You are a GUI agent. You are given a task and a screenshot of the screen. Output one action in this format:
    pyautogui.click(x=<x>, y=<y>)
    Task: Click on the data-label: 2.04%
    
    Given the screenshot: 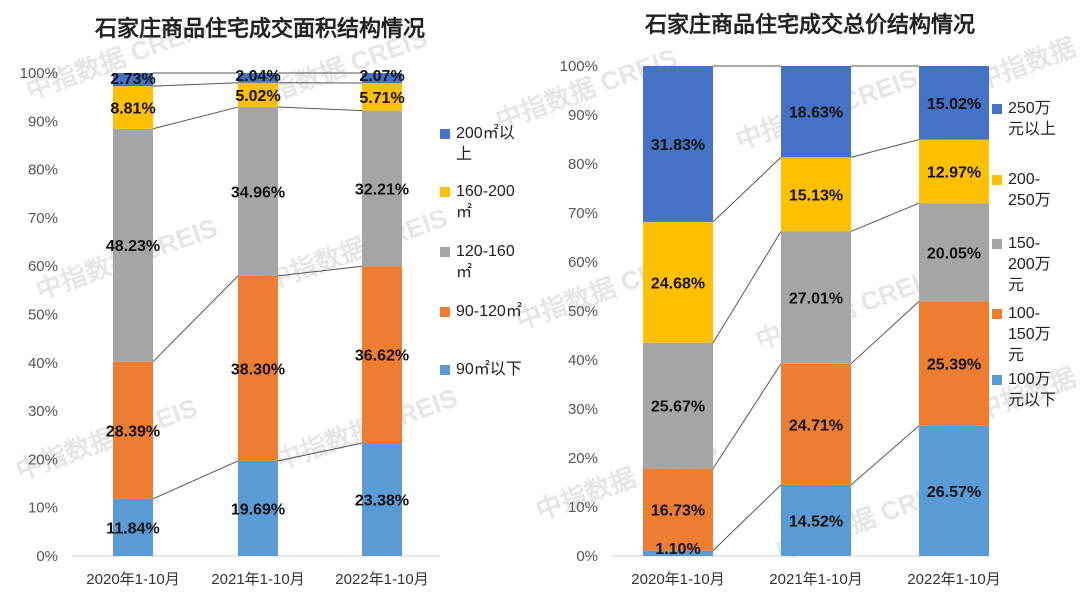 What is the action you would take?
    pyautogui.click(x=257, y=76)
    